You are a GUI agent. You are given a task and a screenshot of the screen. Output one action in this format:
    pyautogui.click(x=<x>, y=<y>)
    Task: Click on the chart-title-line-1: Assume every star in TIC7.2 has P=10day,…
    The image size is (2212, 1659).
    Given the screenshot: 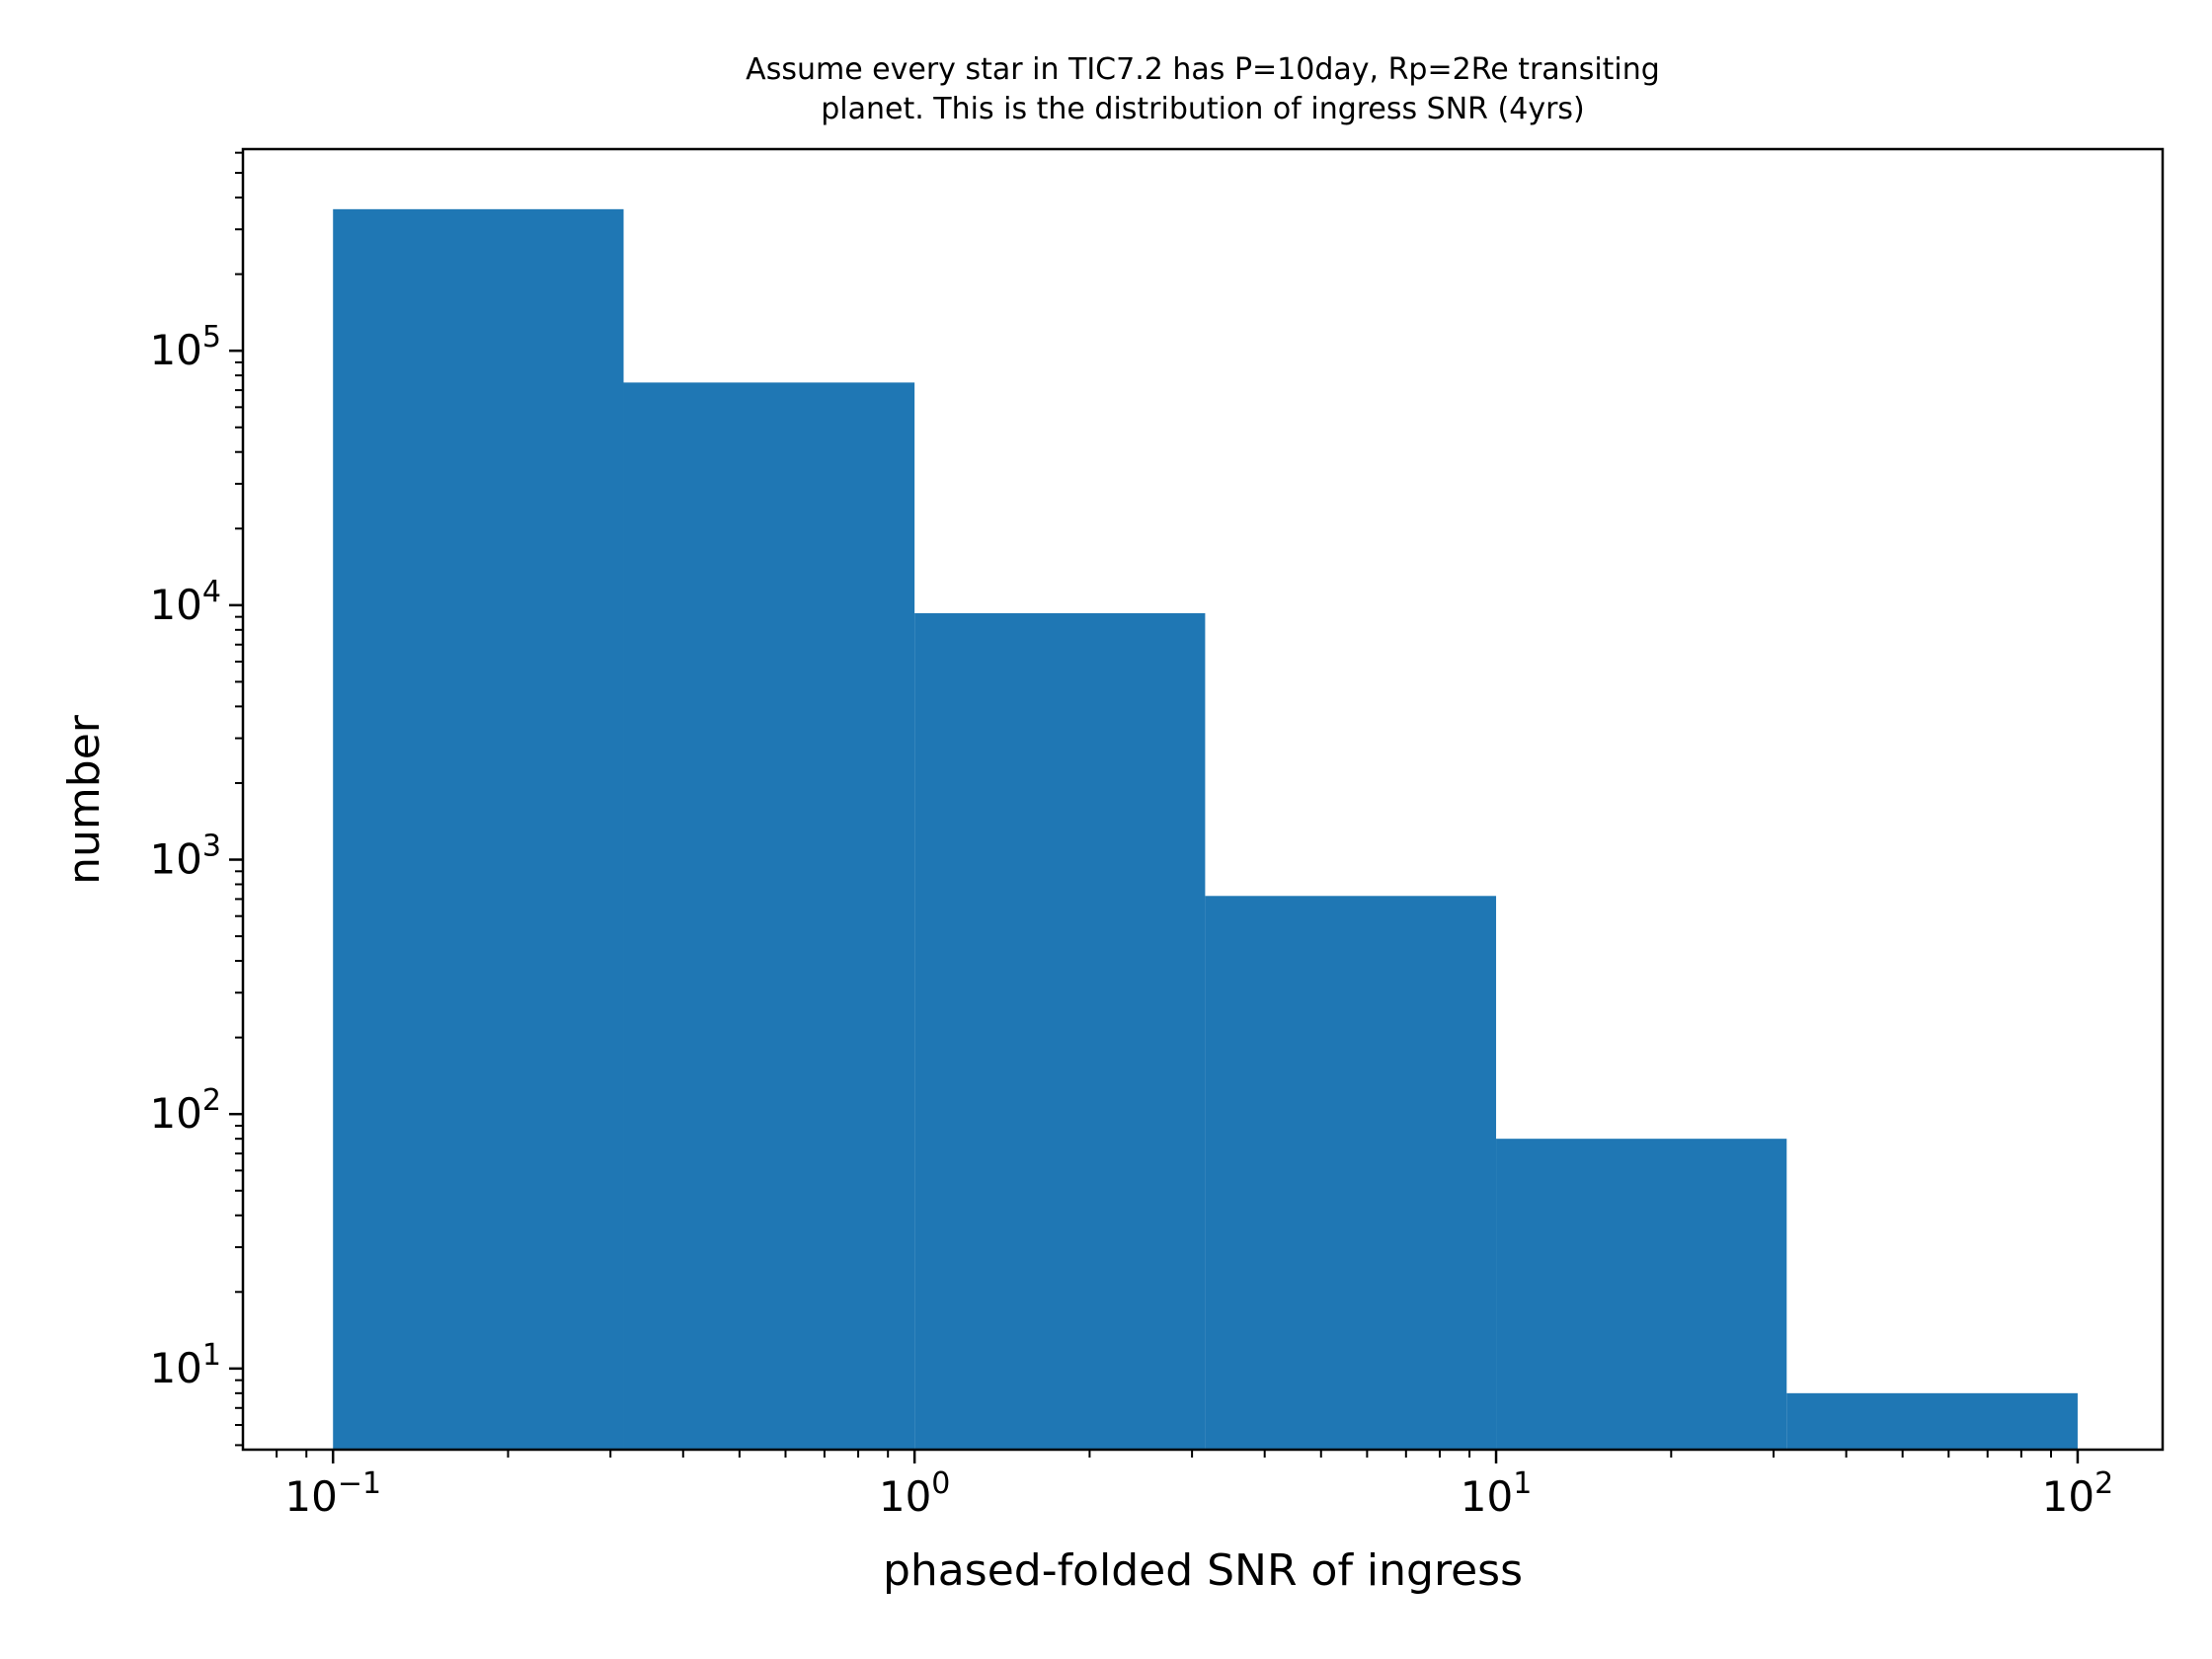 What is the action you would take?
    pyautogui.click(x=1203, y=70)
    